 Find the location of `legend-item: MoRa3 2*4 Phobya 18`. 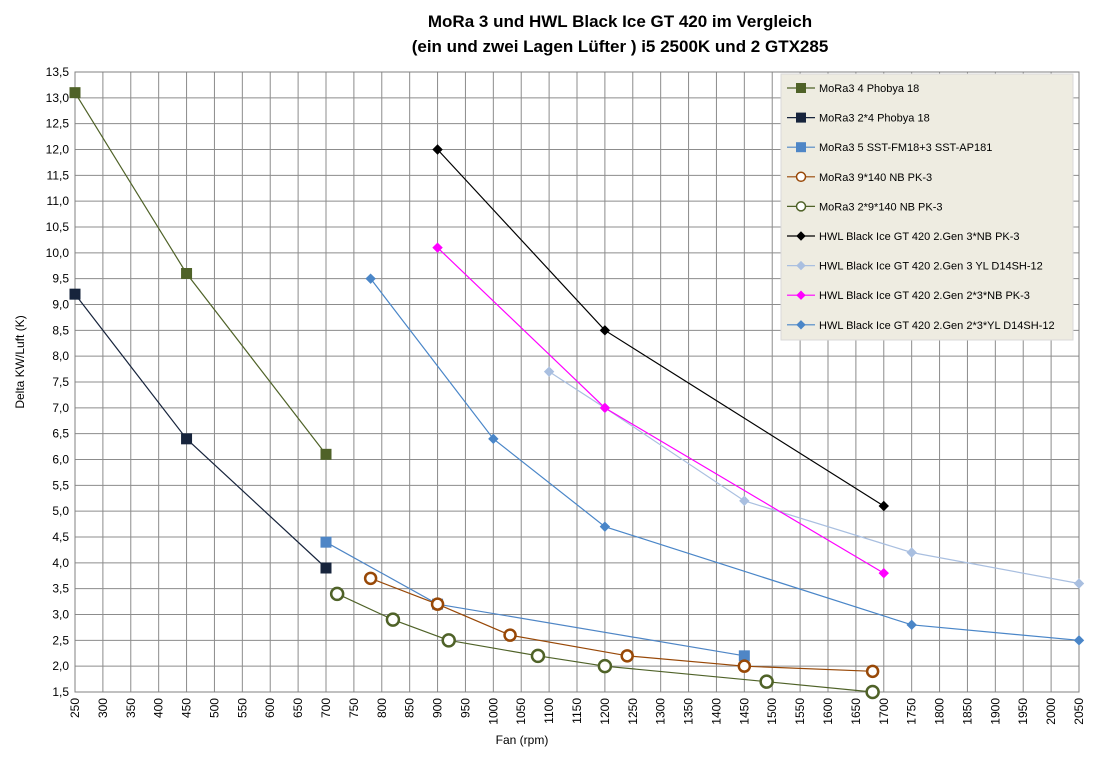

legend-item: MoRa3 2*4 Phobya 18 is located at coordinates (858, 118).